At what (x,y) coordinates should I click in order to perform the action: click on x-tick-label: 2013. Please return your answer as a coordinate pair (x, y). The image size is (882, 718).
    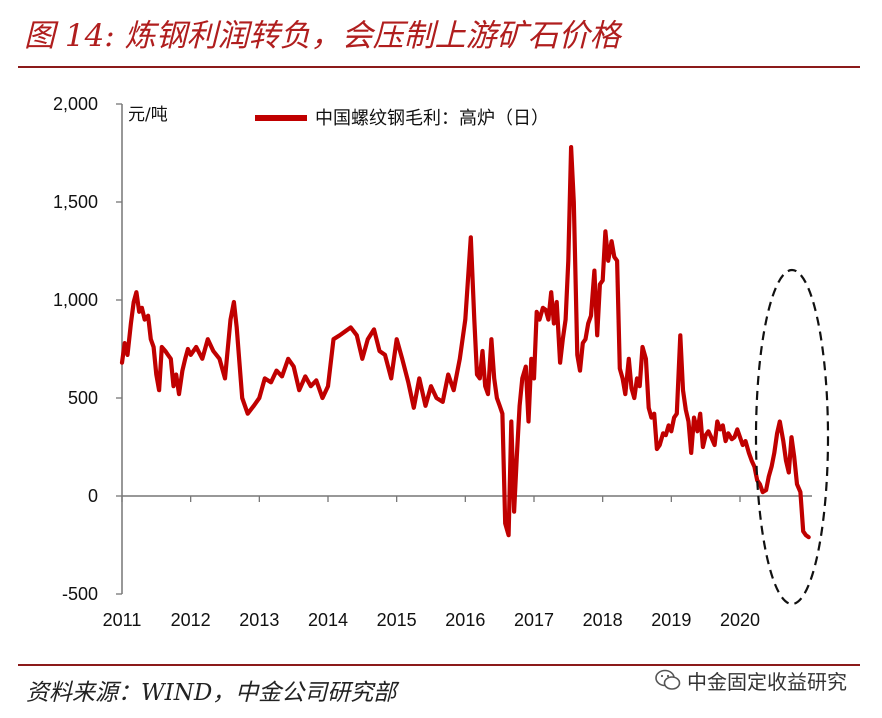
    Looking at the image, I should click on (259, 620).